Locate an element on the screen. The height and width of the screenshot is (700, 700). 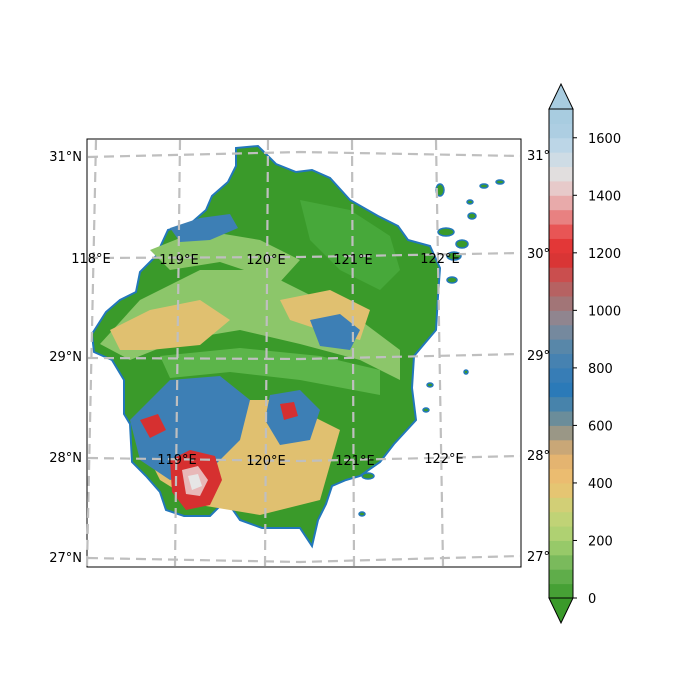
mid-green-belt is located at coordinates (250, 325).